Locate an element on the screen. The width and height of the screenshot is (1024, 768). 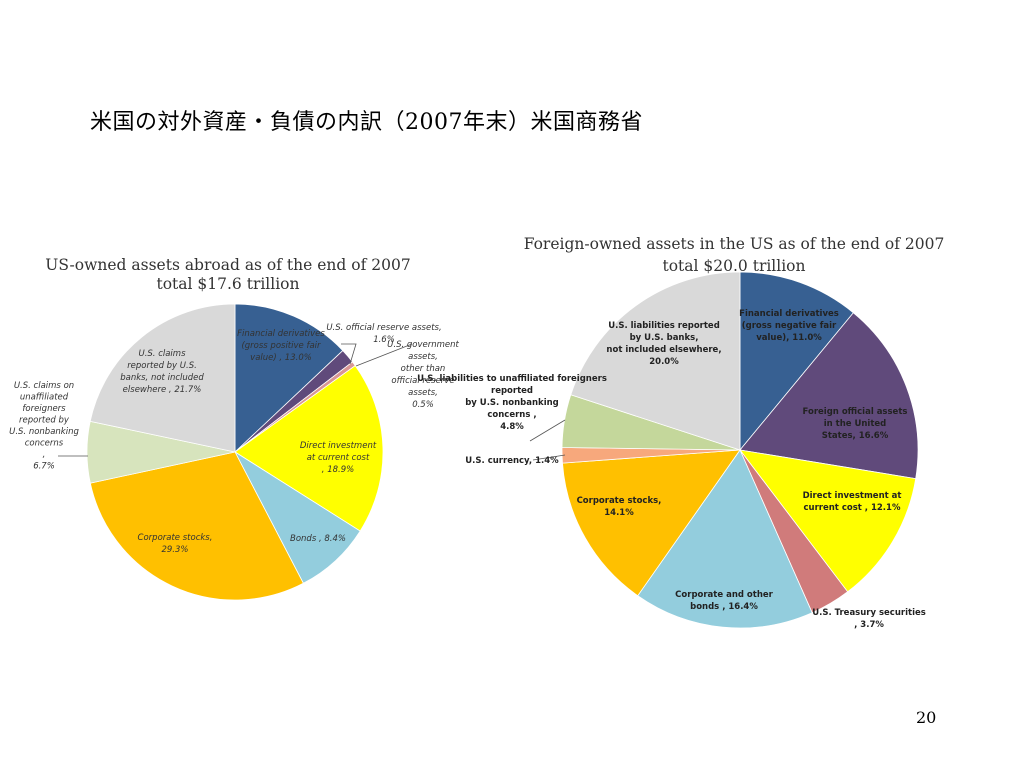
chart1-label-stocks: Corporate stocks, 29.3% is located at coordinates (175, 544).